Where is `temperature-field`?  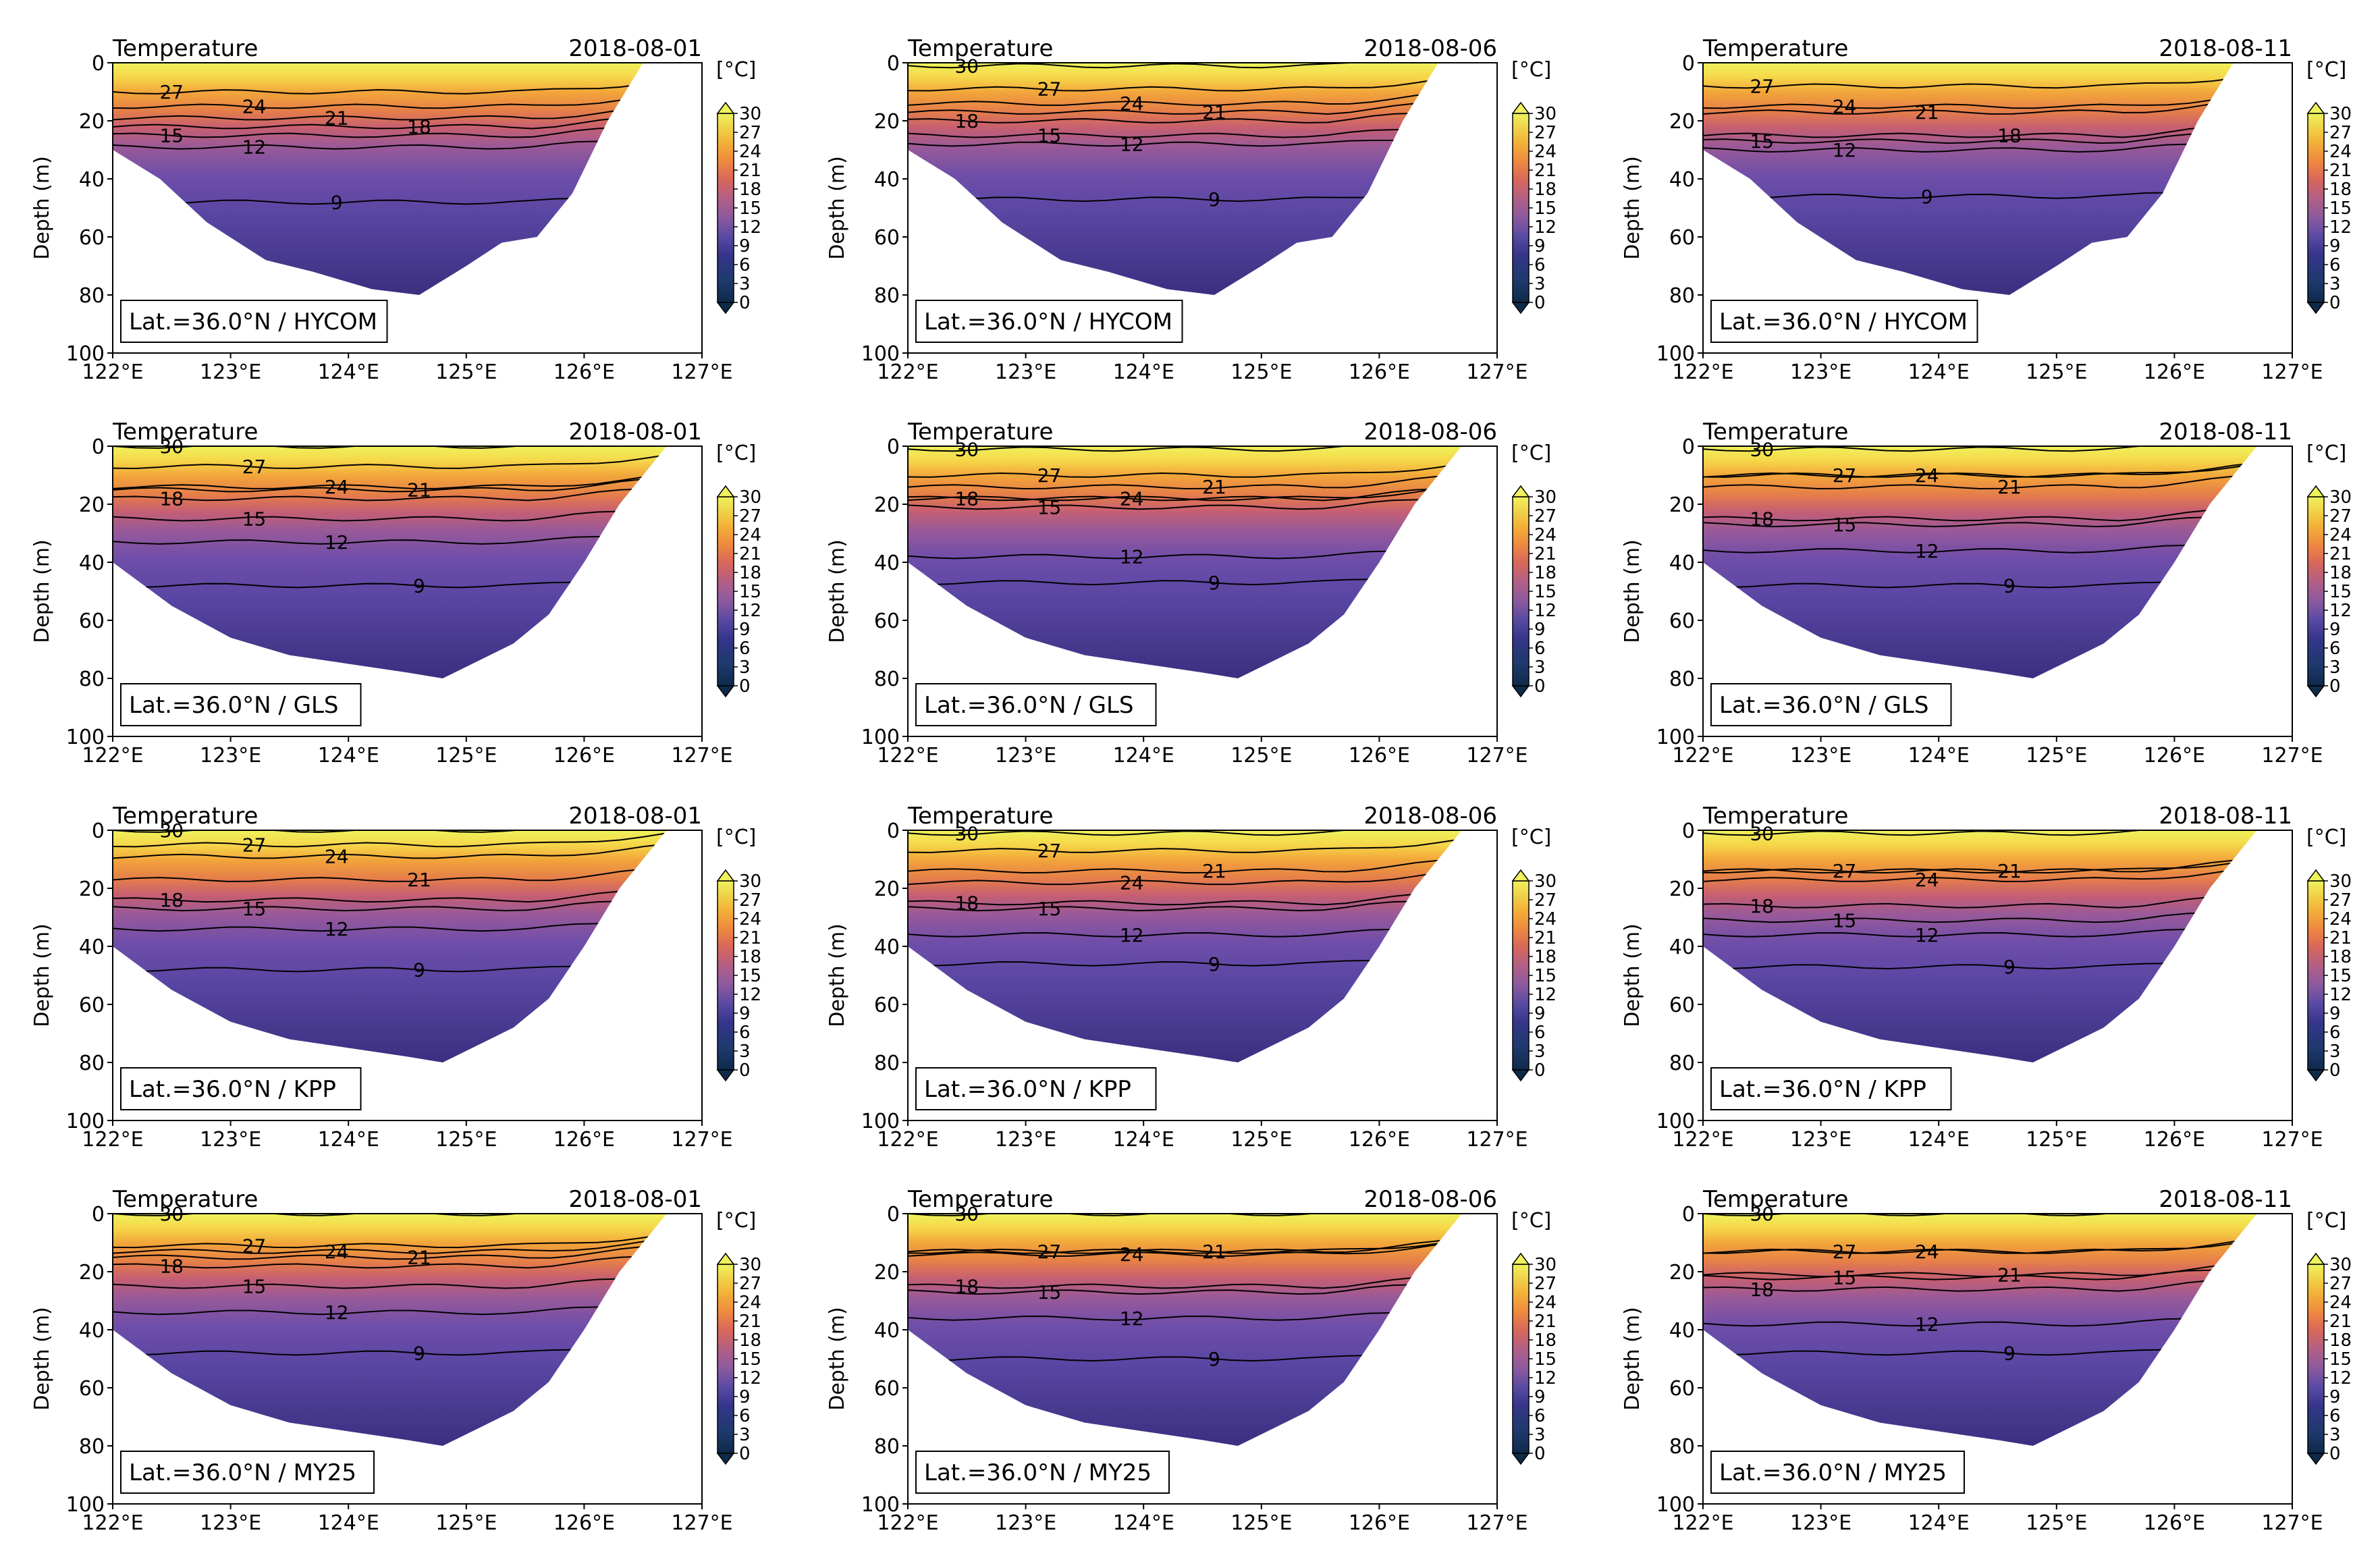 temperature-field is located at coordinates (1980, 946).